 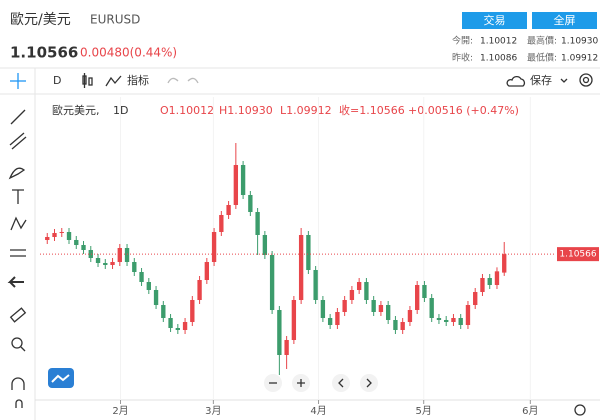 What do you see at coordinates (542, 58) in the screenshot?
I see `stat-label: 最低價:` at bounding box center [542, 58].